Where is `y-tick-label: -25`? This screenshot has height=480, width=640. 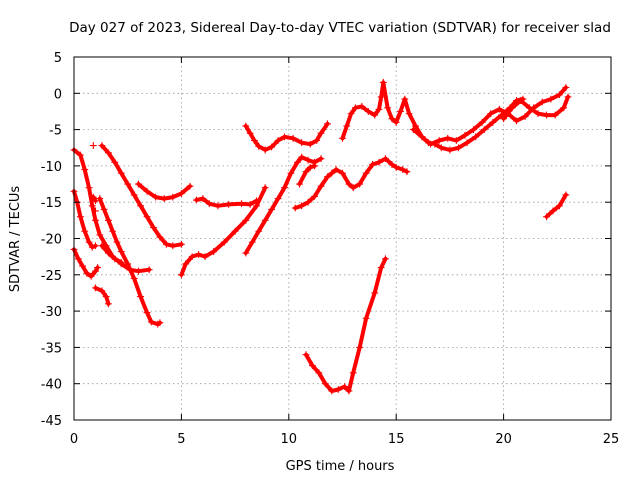 y-tick-label: -25 is located at coordinates (51, 276).